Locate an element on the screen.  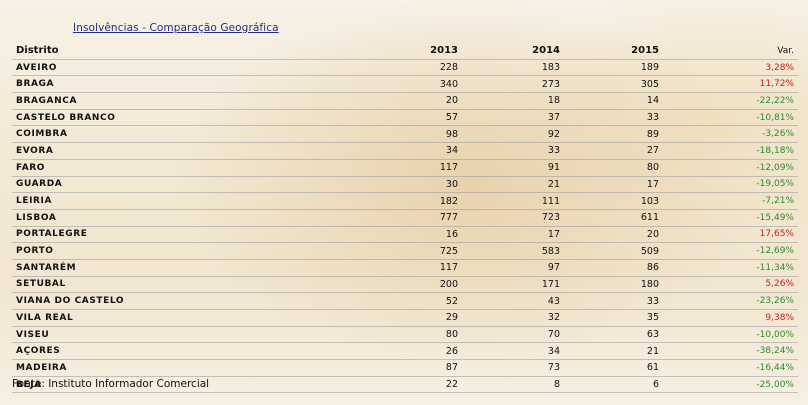
variation-cell: -16,44% is located at coordinates (730, 368).